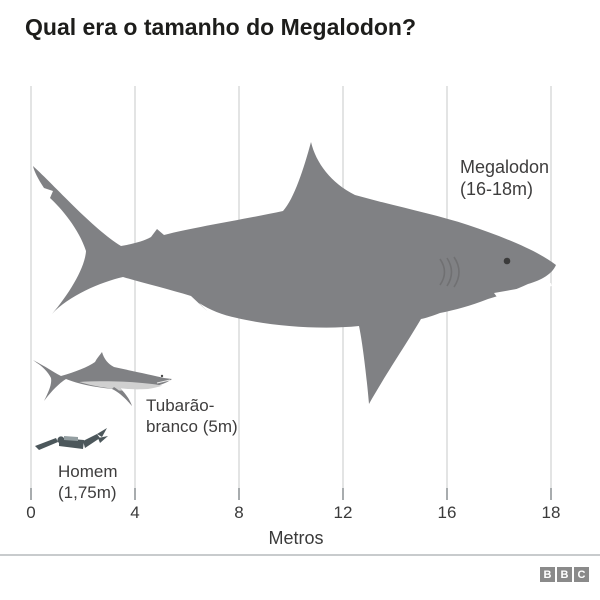 This screenshot has height=600, width=600. What do you see at coordinates (91, 441) in the screenshot?
I see `swimmer-legs` at bounding box center [91, 441].